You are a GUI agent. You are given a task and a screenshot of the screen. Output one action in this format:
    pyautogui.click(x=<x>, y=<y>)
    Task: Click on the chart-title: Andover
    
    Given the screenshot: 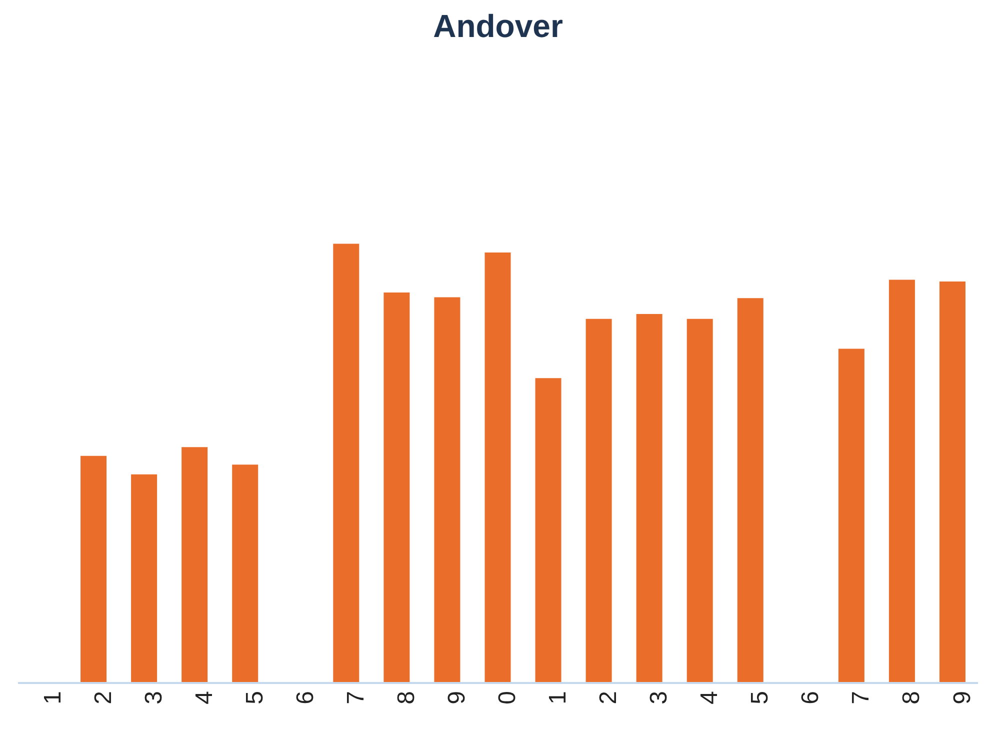 What is the action you would take?
    pyautogui.click(x=498, y=27)
    